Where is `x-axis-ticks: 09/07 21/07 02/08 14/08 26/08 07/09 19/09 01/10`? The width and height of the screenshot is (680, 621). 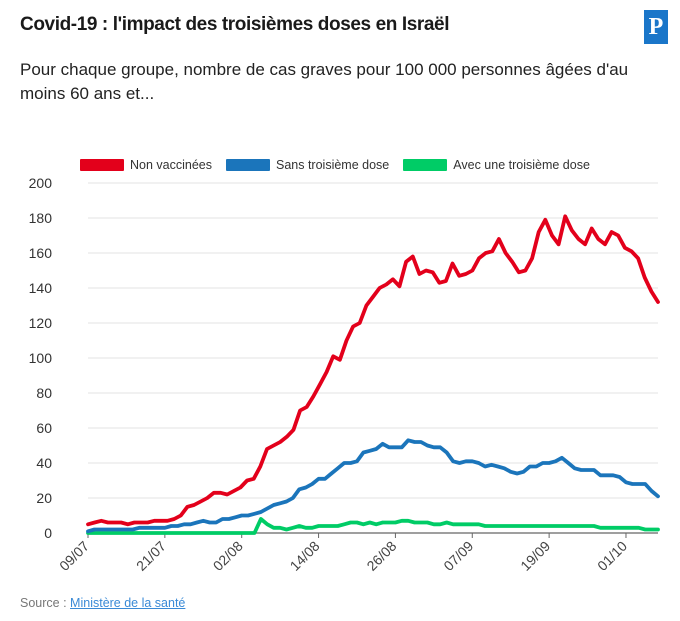
x-axis-ticks: 09/07 21/07 02/08 14/08 26/08 07/09 19/09 01/10 is located at coordinates (343, 553).